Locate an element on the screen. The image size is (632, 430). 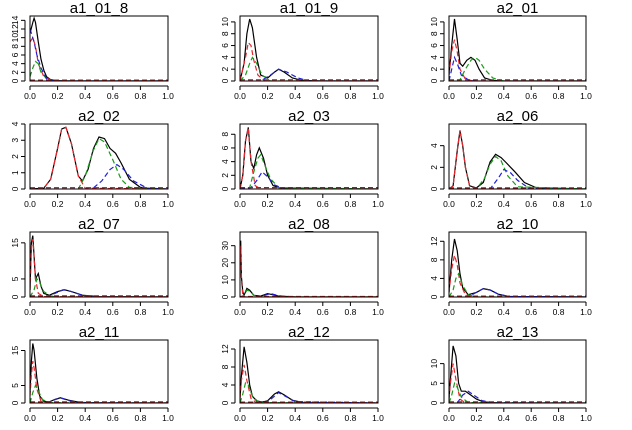
panel-title: a2_07 is located at coordinates (99, 224).